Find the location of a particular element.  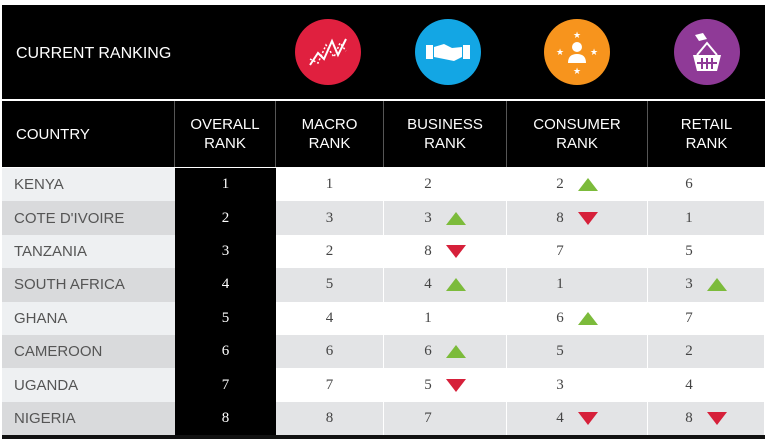

business-rank: 1 is located at coordinates (428, 317).